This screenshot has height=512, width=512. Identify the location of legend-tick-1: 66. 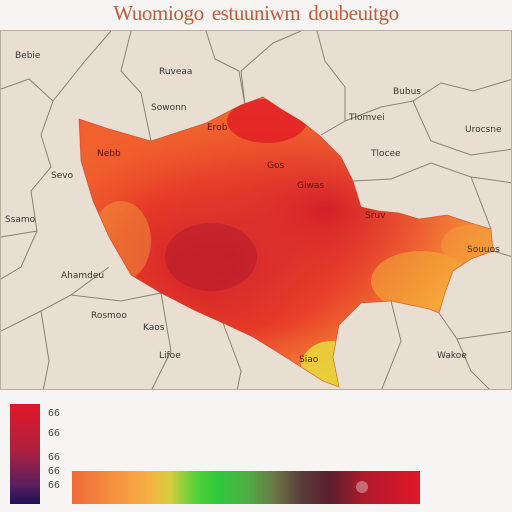
(54, 413).